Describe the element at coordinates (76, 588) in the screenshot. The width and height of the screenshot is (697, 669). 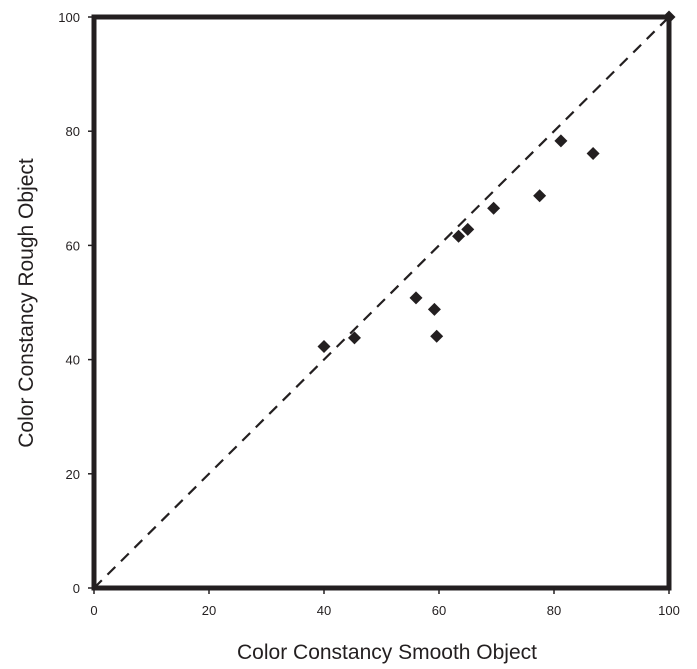
I see `y-tick-label: 0` at that location.